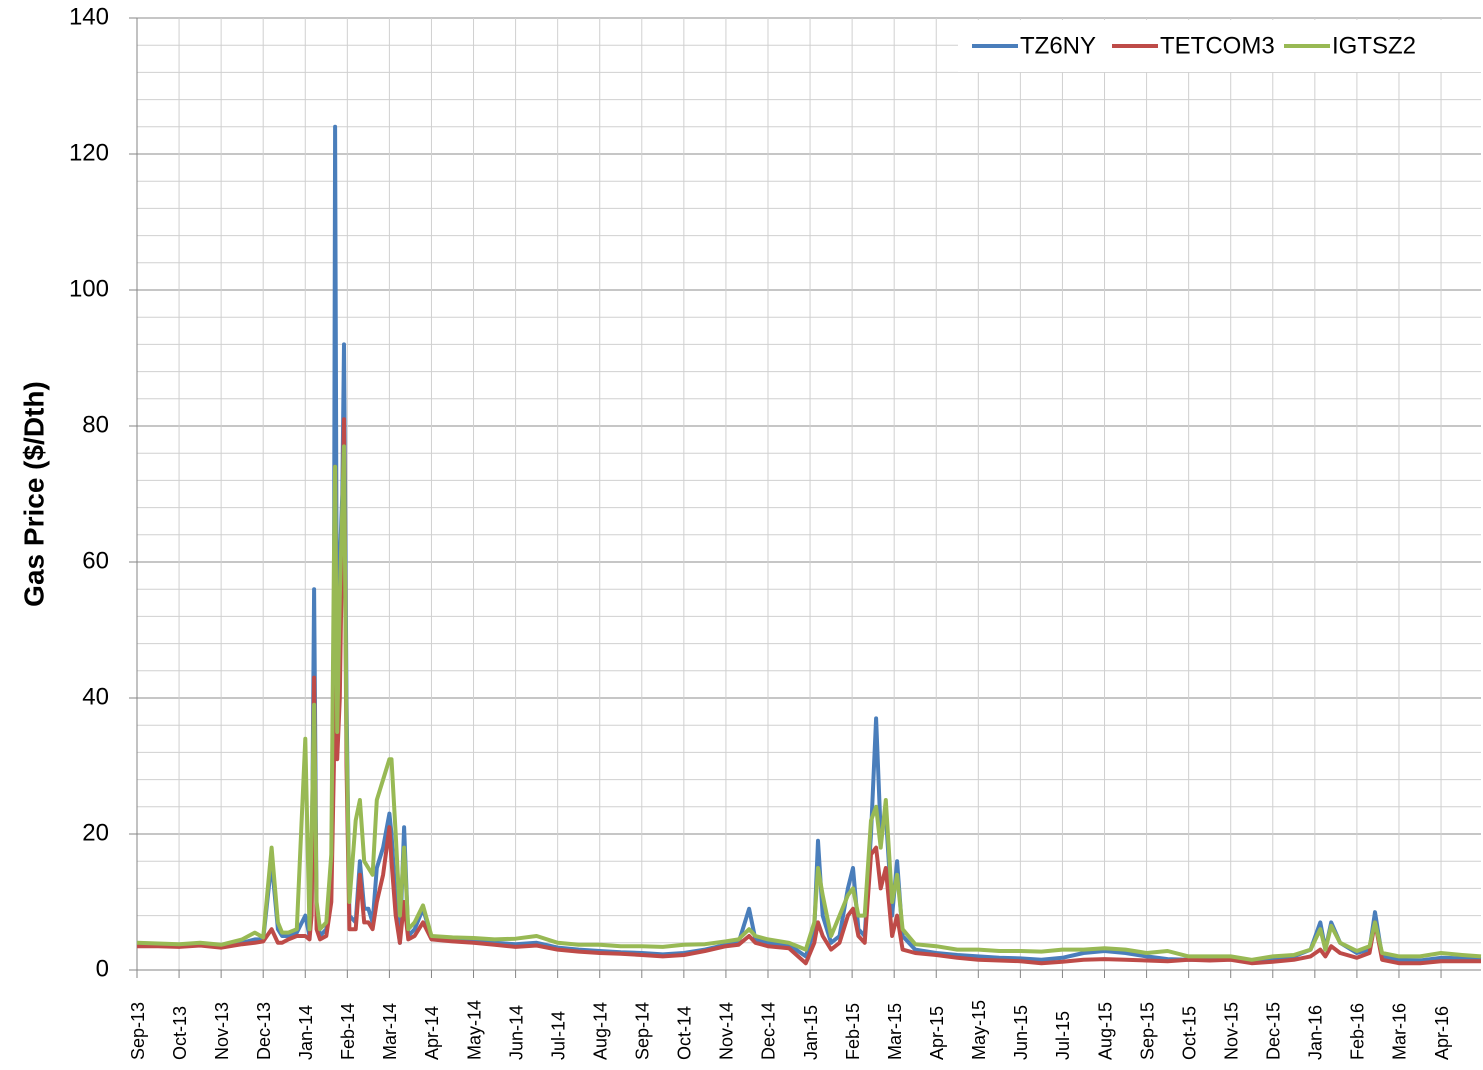 This screenshot has height=1070, width=1483. What do you see at coordinates (769, 1031) in the screenshot?
I see `x-tick-label: Dec-14` at bounding box center [769, 1031].